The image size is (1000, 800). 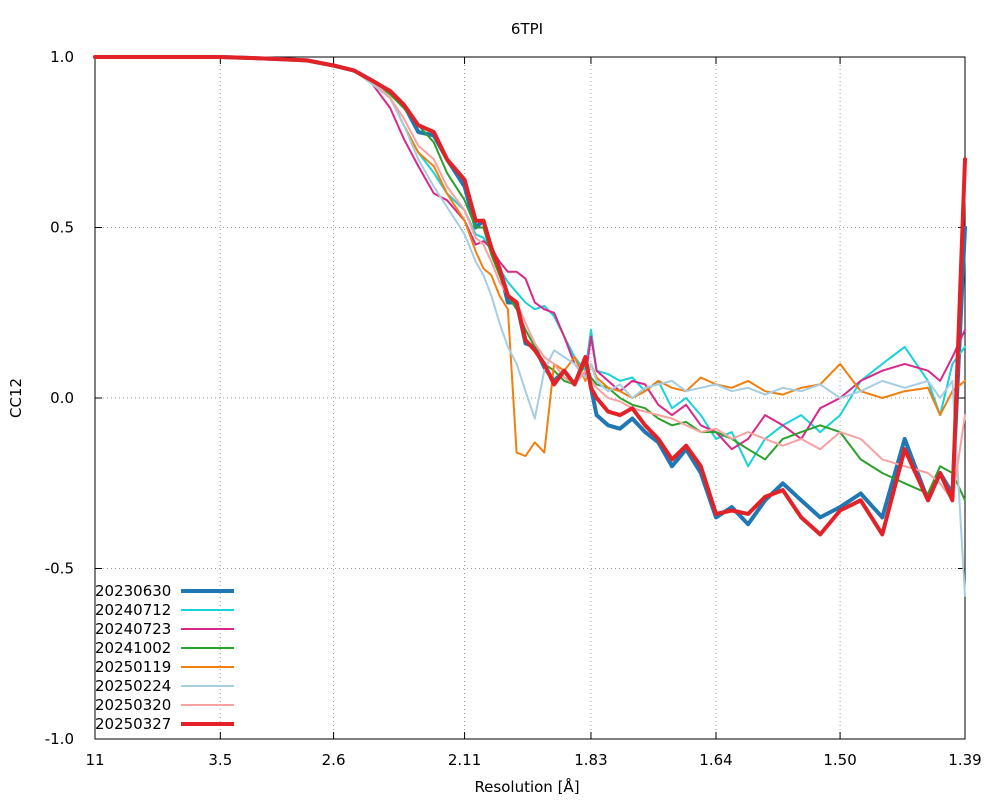 I want to click on x-tick-label: 1.50, so click(x=839, y=760).